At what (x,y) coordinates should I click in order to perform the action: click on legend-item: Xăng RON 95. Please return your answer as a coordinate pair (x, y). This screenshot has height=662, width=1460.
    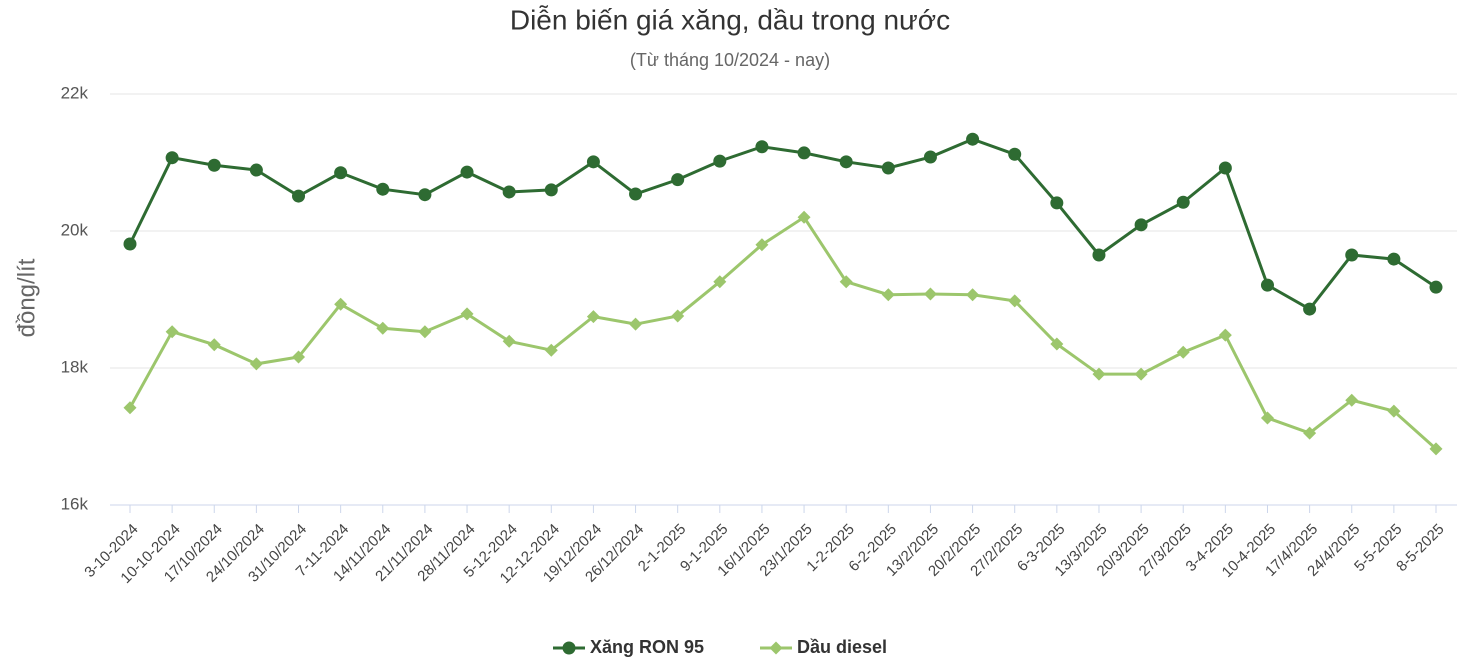
    Looking at the image, I should click on (628, 647).